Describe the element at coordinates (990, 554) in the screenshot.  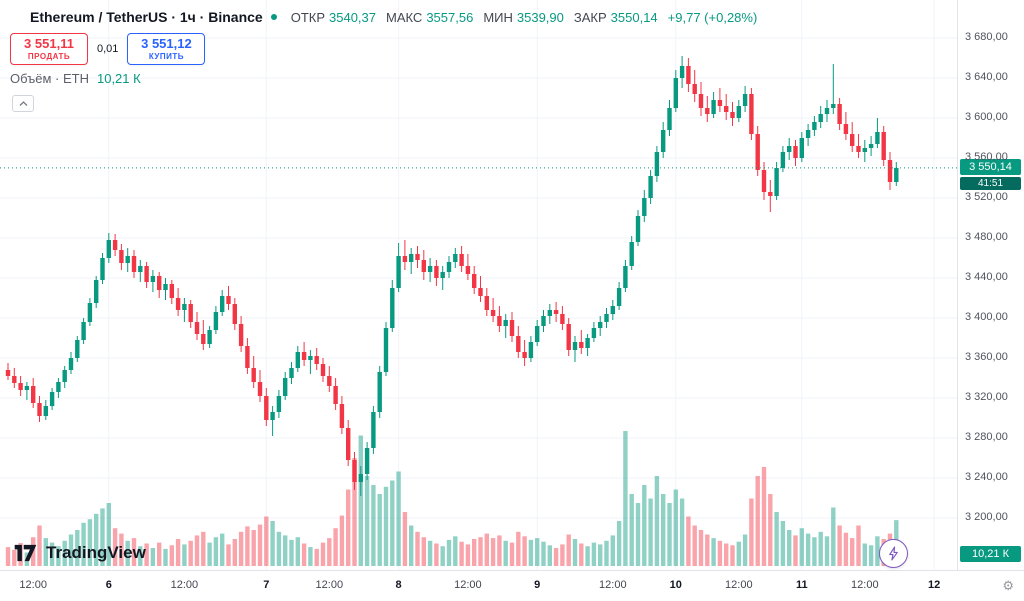
I see `volume-axis-badge: 10,21 К` at that location.